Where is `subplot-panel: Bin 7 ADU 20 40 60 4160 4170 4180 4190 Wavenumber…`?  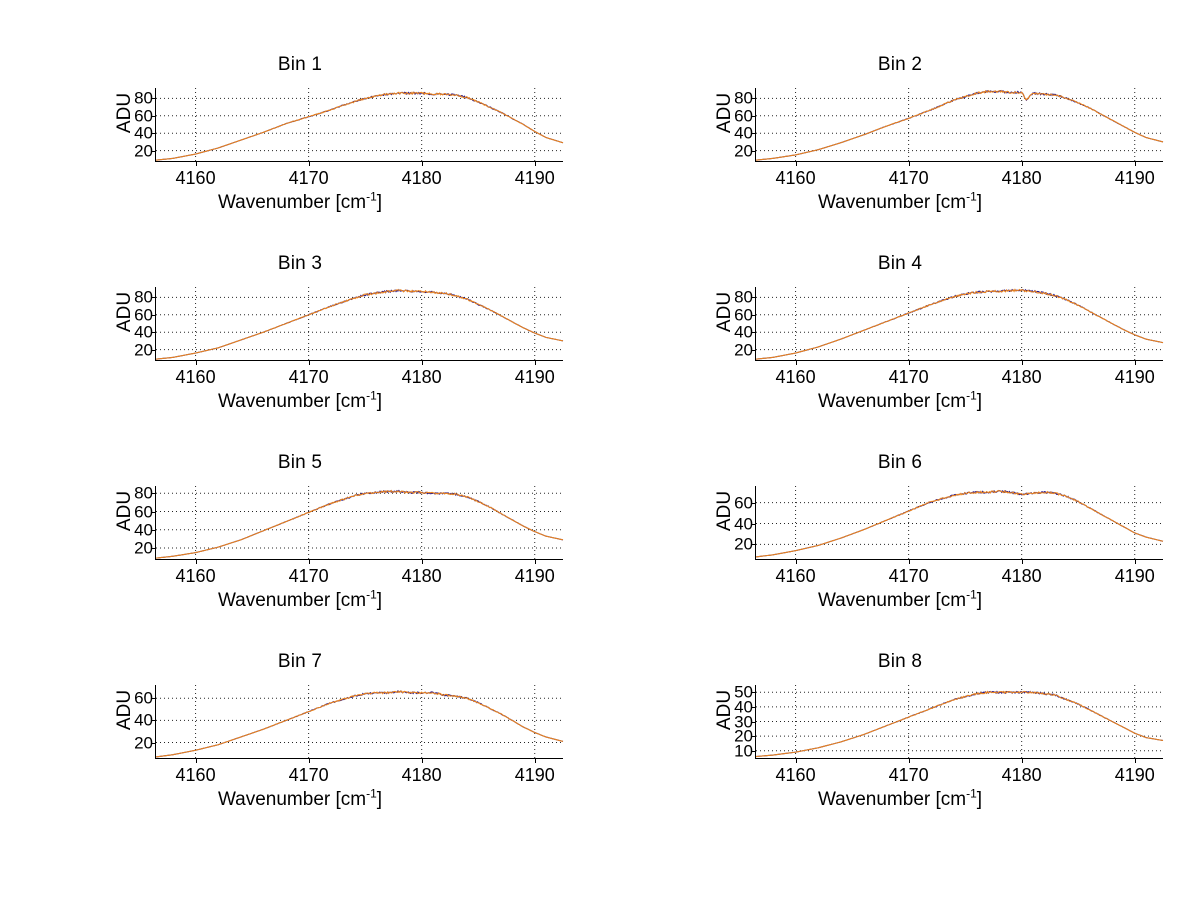 subplot-panel: Bin 7 ADU 20 40 60 4160 4170 4180 4190 Wavenumber… is located at coordinates (300, 737).